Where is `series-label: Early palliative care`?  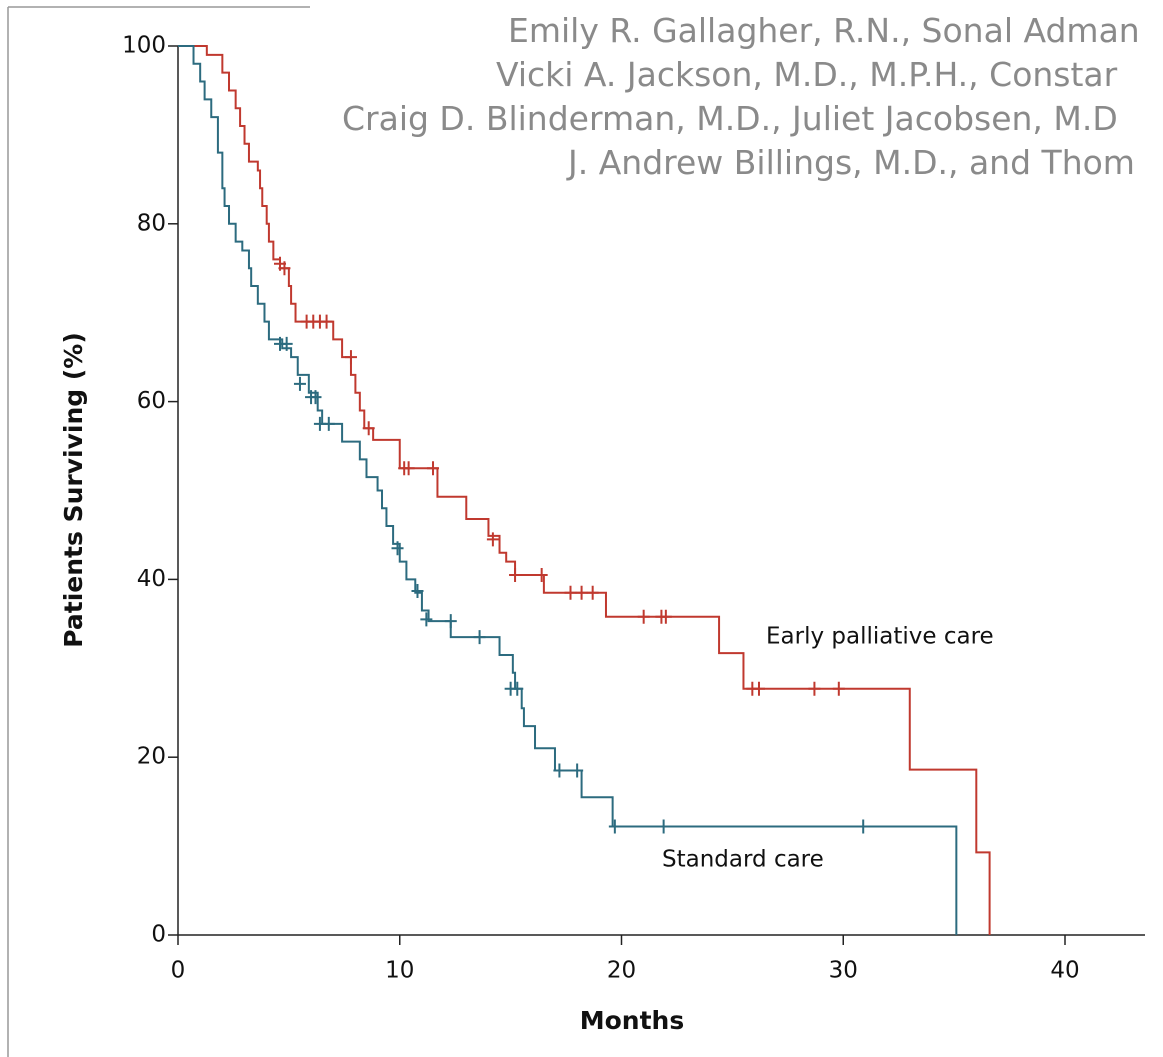 series-label: Early palliative care is located at coordinates (880, 637).